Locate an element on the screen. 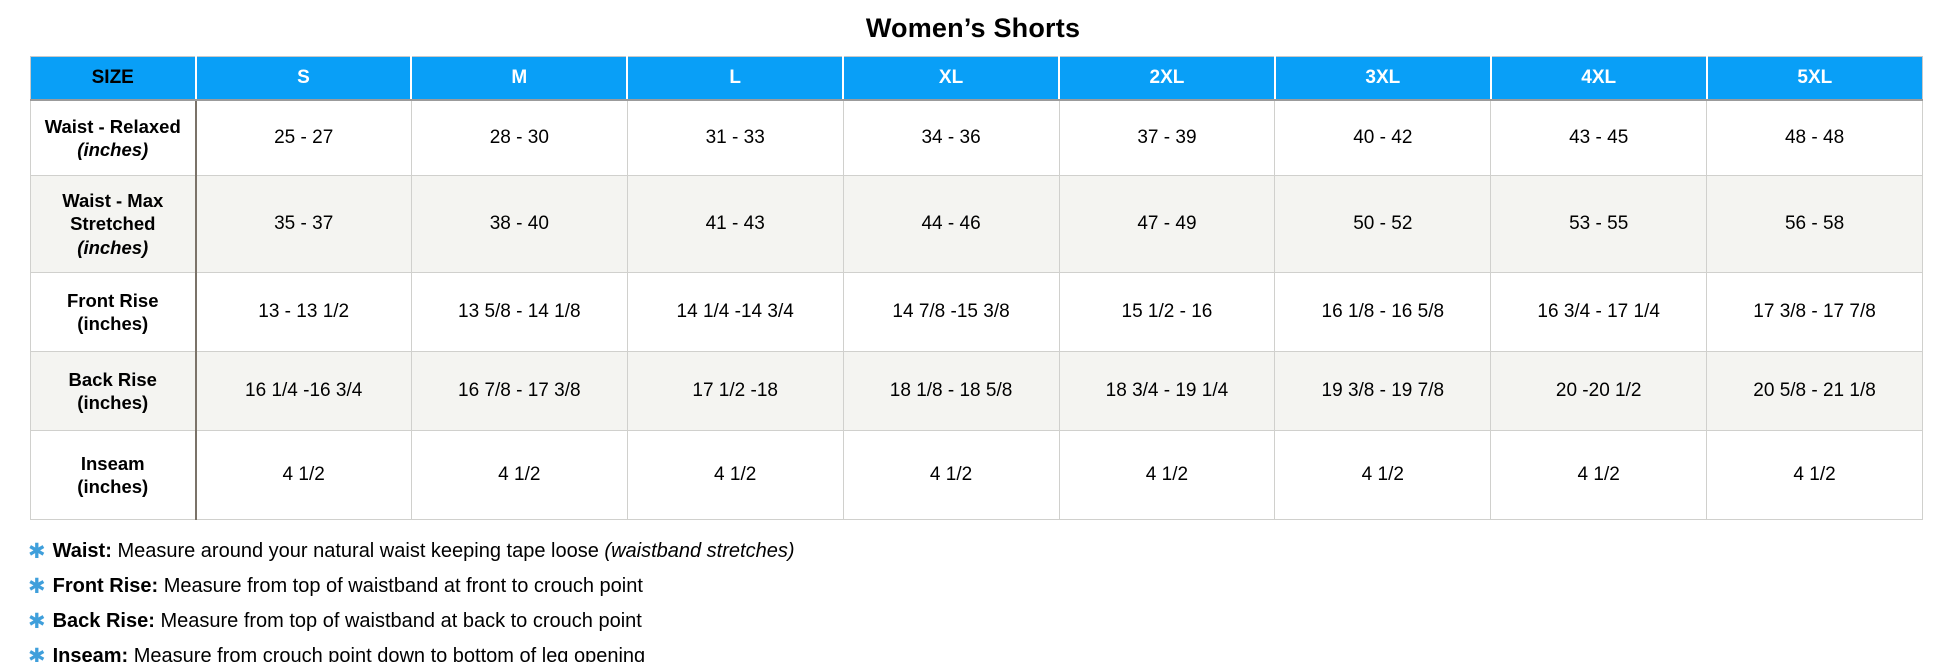 The height and width of the screenshot is (662, 1946). column-header-size: SIZE is located at coordinates (113, 78).